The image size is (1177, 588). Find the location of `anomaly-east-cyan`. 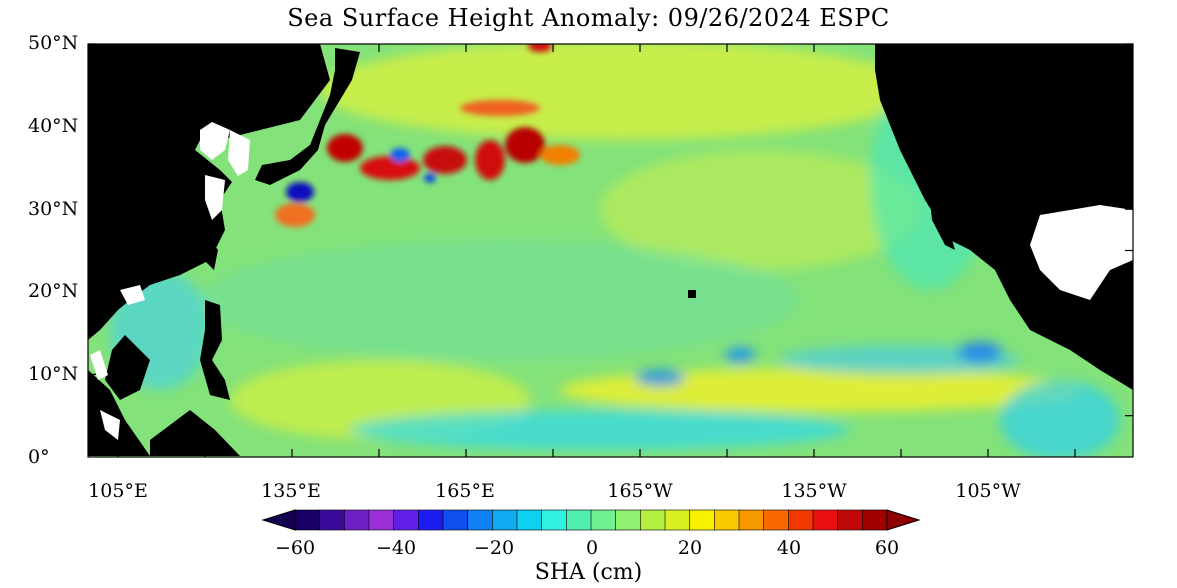

anomaly-east-cyan is located at coordinates (1060, 418).